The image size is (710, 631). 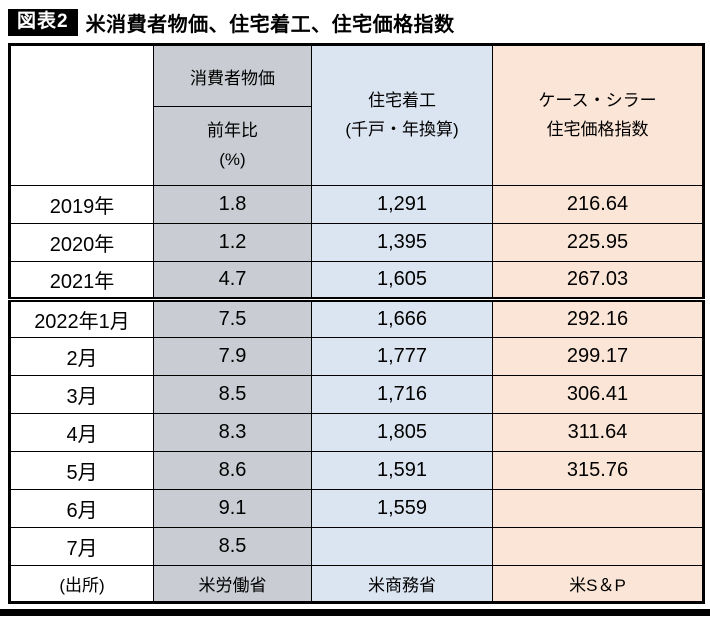 I want to click on table-row-2021: 2021年 4.7 1,605 267.03, so click(x=356, y=280).